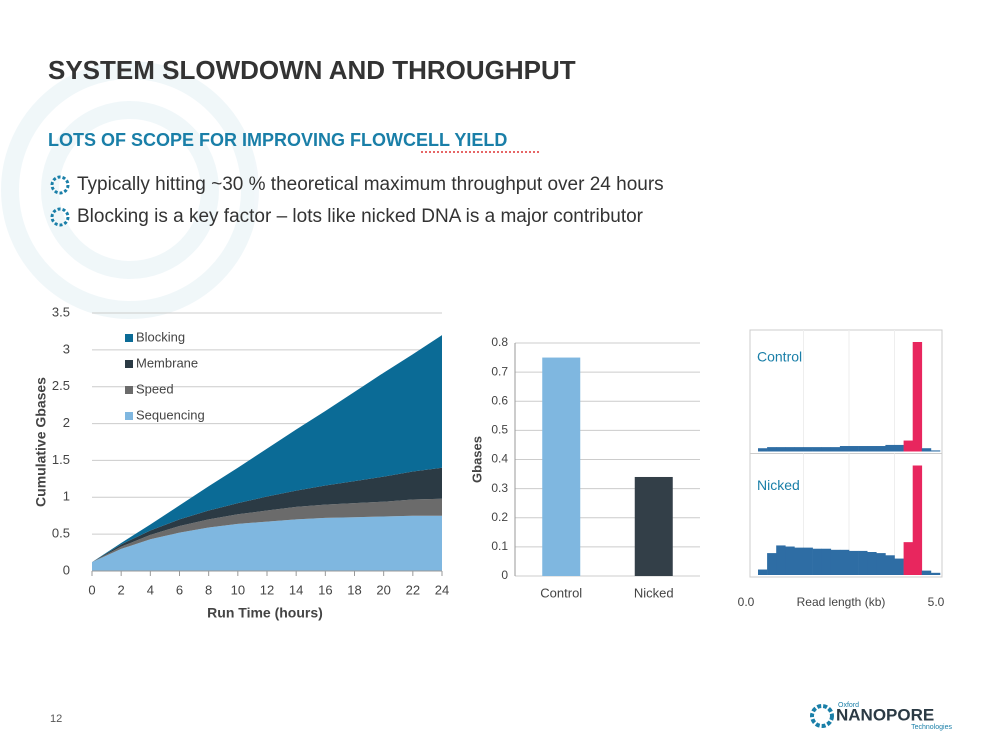 Image resolution: width=1000 pixels, height=750 pixels. What do you see at coordinates (561, 592) in the screenshot?
I see `x-tick-label: Control` at bounding box center [561, 592].